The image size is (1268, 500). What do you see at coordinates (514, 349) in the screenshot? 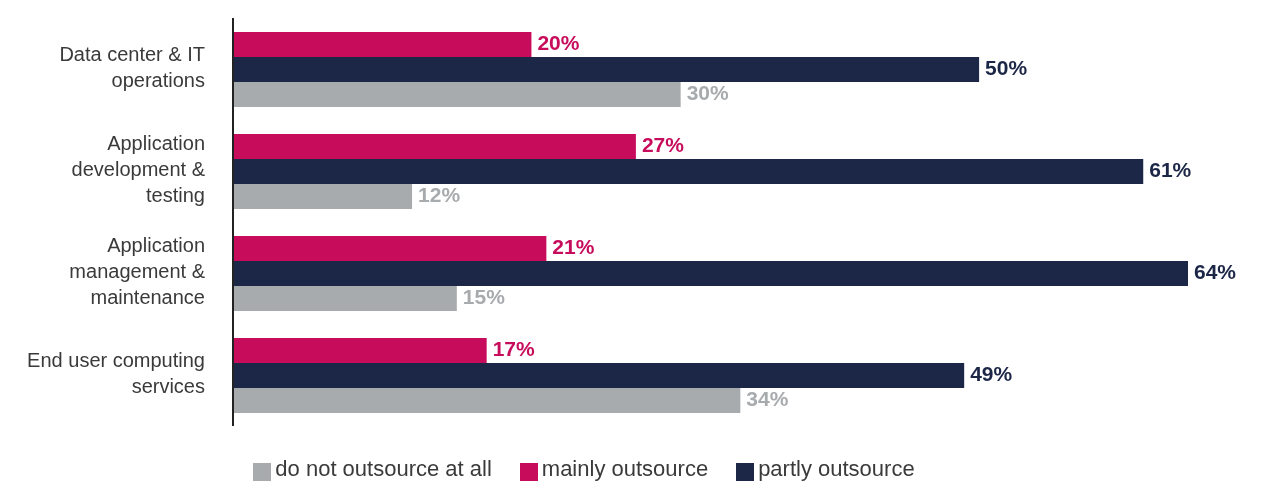
I see `data-label: 17%` at bounding box center [514, 349].